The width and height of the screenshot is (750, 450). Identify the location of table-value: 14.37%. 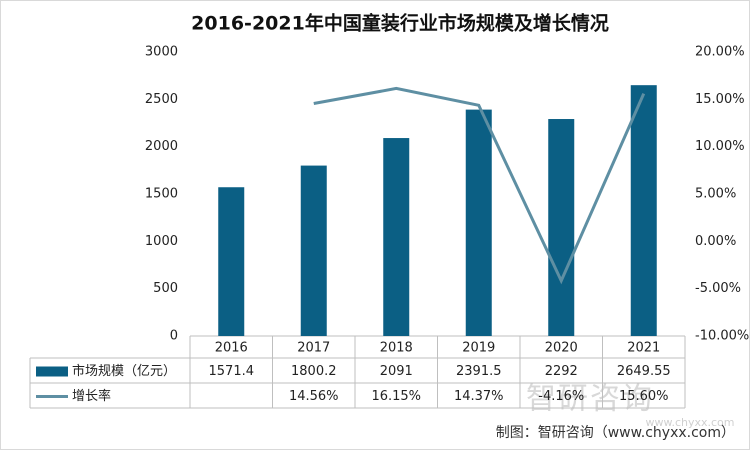
(479, 396).